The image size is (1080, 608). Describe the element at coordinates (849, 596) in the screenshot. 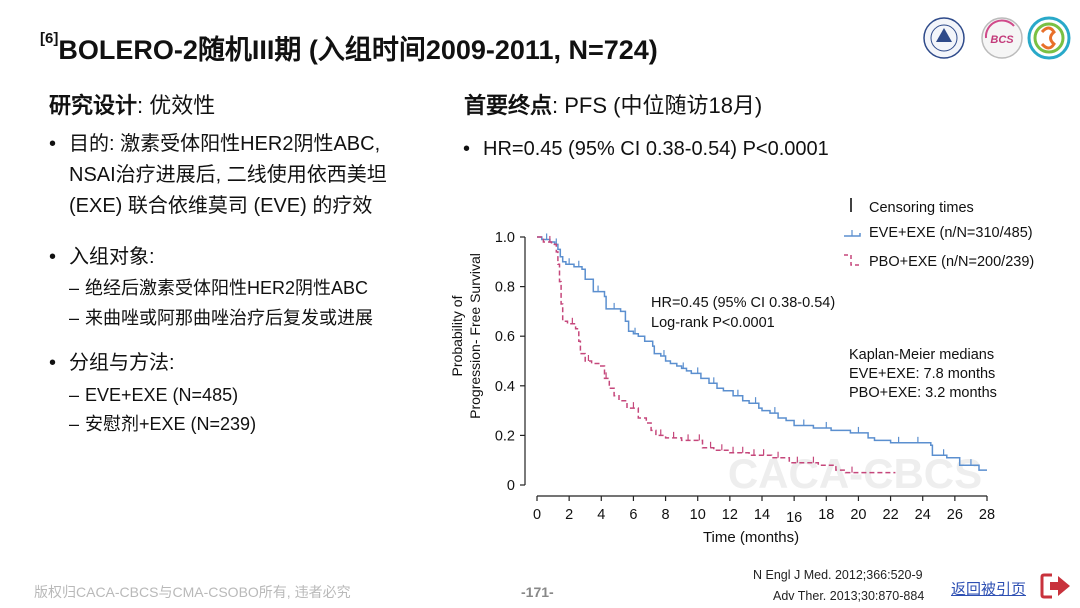

I see `reference-2: Adv Ther. 2013;30:870-884` at that location.